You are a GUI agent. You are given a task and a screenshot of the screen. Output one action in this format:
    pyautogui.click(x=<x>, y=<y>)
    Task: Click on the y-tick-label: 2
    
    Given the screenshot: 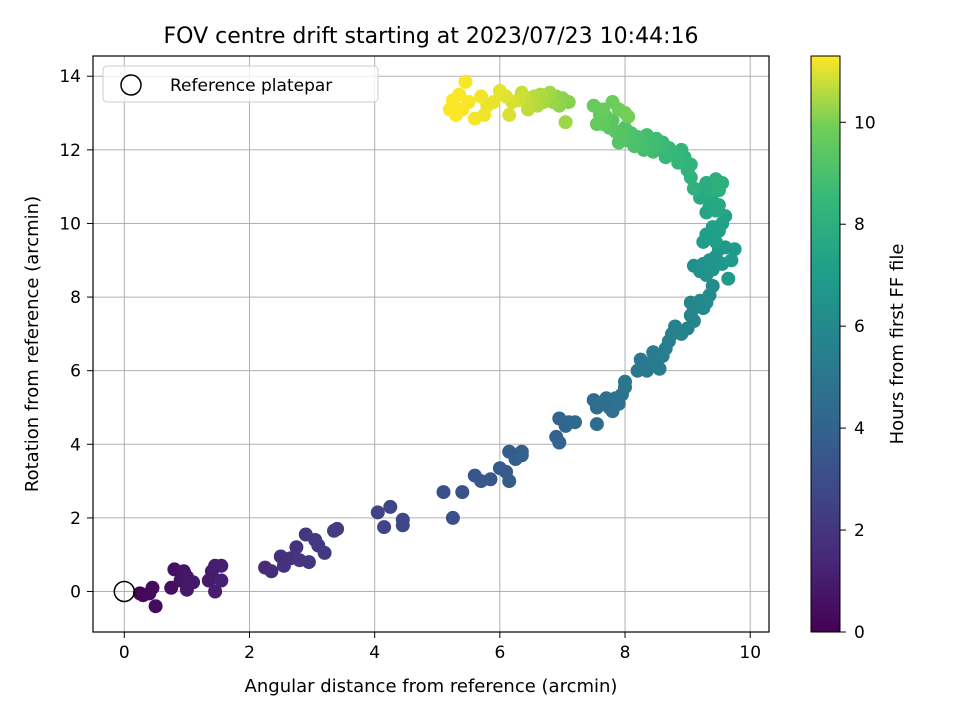 What is the action you would take?
    pyautogui.click(x=75, y=519)
    